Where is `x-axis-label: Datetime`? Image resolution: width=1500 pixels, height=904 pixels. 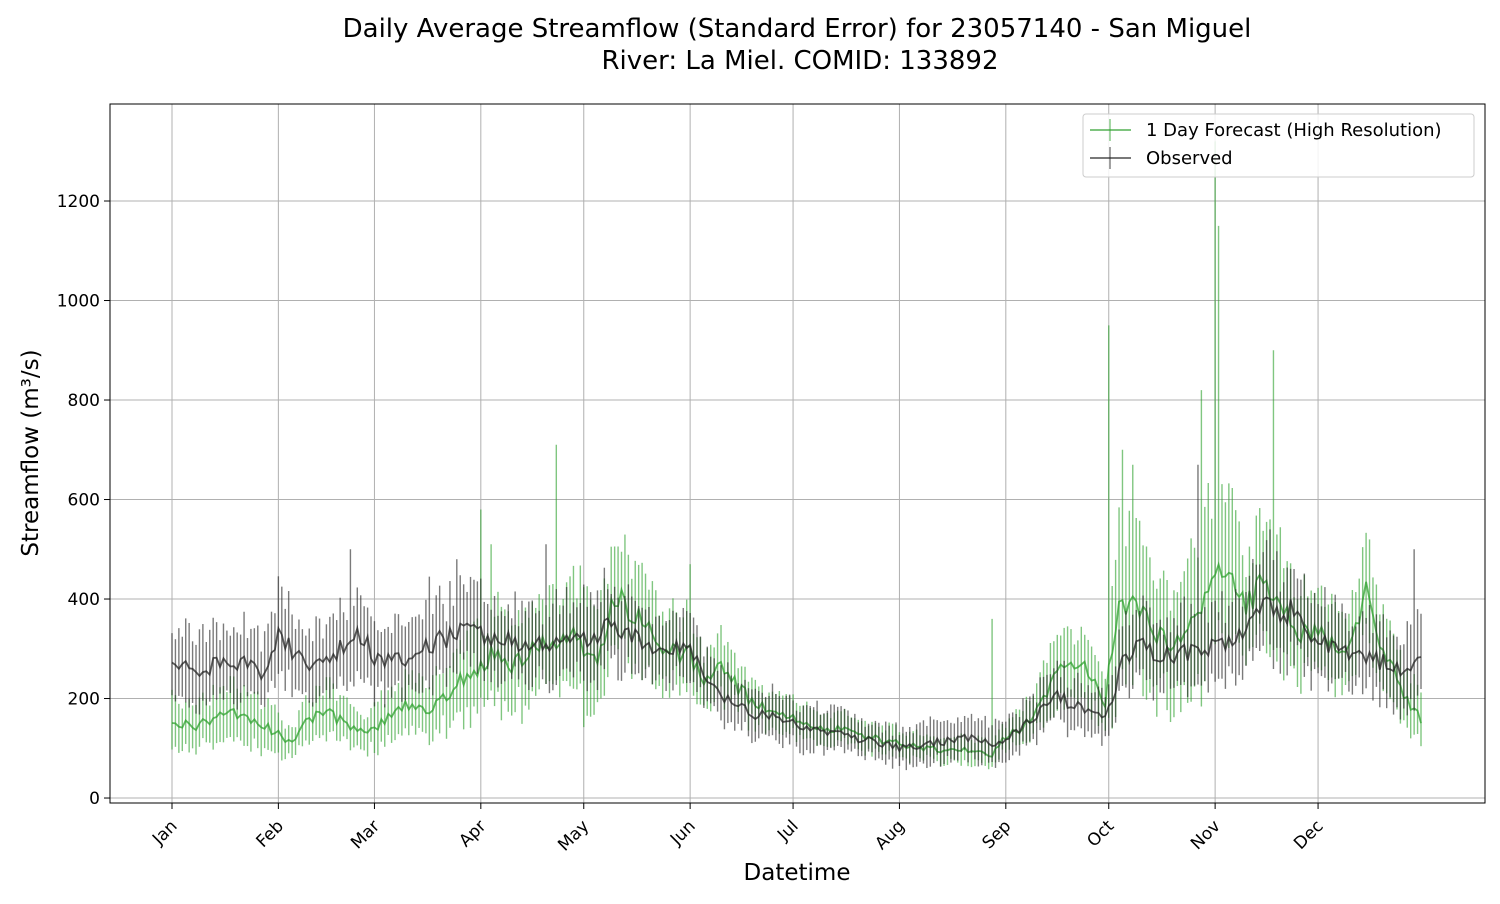 x-axis-label: Datetime is located at coordinates (797, 873).